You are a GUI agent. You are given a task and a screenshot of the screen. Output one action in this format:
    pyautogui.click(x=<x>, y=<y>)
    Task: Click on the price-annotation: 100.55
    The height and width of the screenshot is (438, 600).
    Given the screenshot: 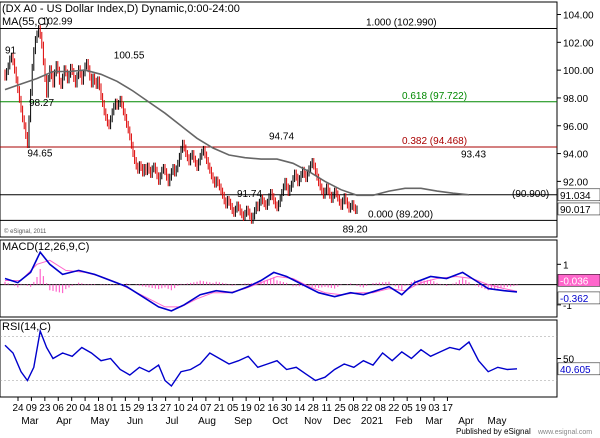 What is the action you would take?
    pyautogui.click(x=129, y=55)
    